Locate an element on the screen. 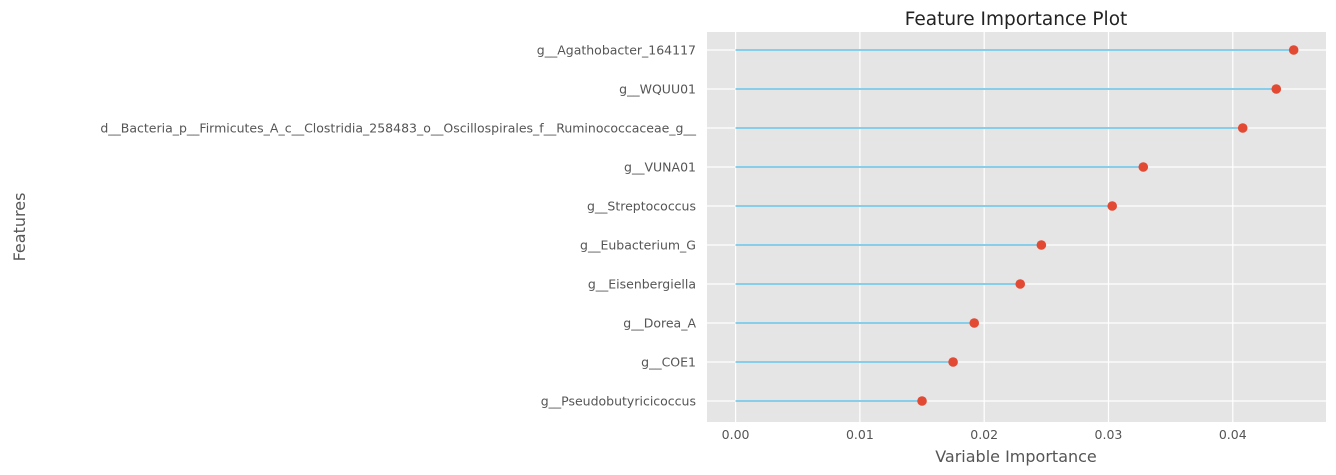 The image size is (1336, 475). x-tick-label: 0.04 is located at coordinates (1233, 434).